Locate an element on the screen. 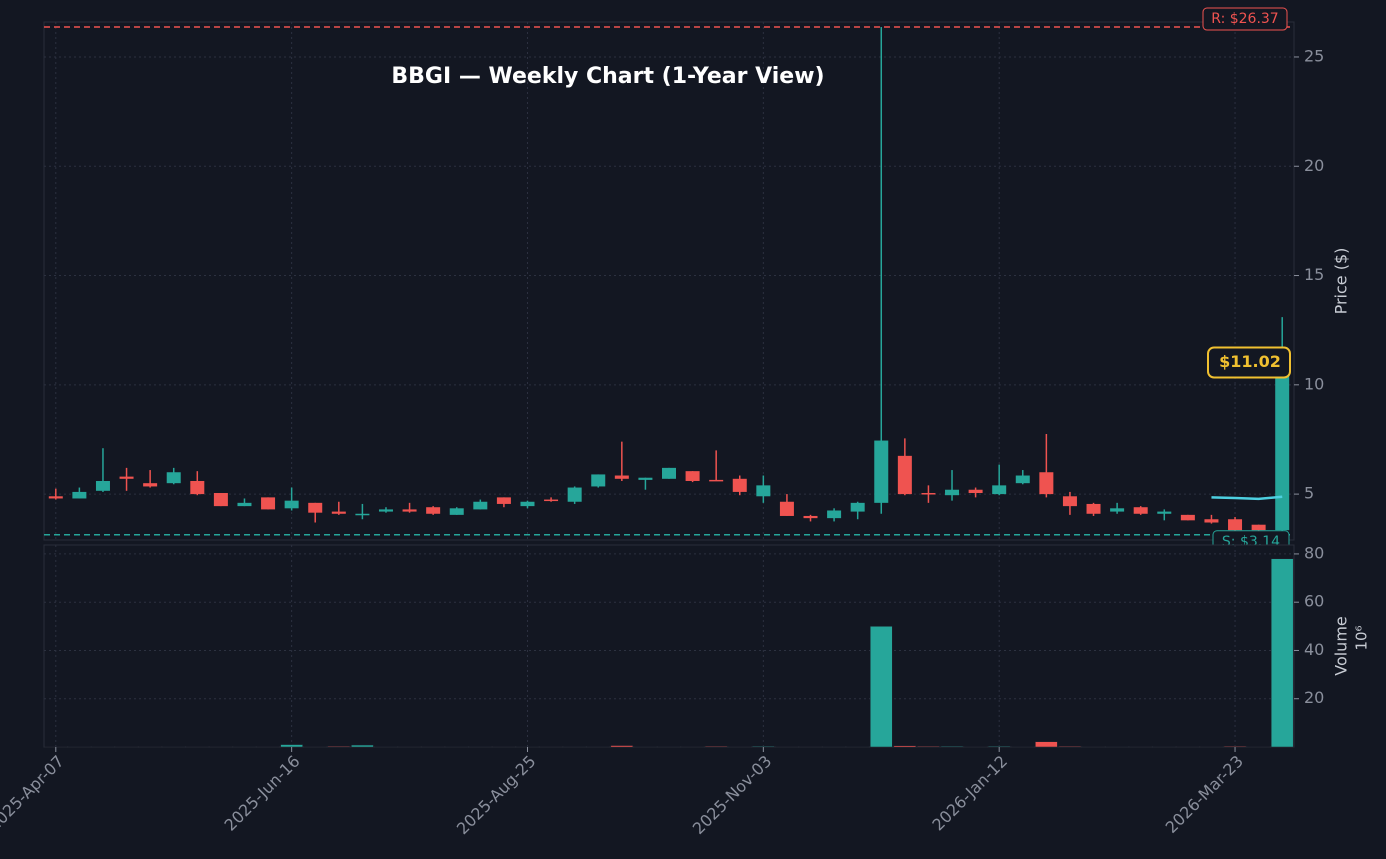 This screenshot has width=1386, height=859. resistance-label: R: $26.37 is located at coordinates (1244, 19).